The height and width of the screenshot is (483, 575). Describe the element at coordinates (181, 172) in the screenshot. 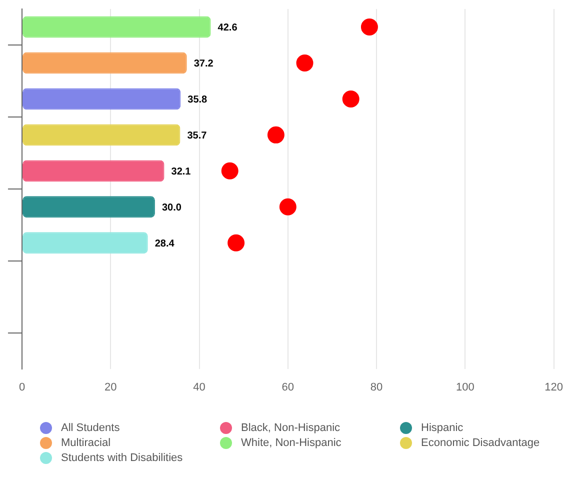

I see `data-label: 32.1` at that location.